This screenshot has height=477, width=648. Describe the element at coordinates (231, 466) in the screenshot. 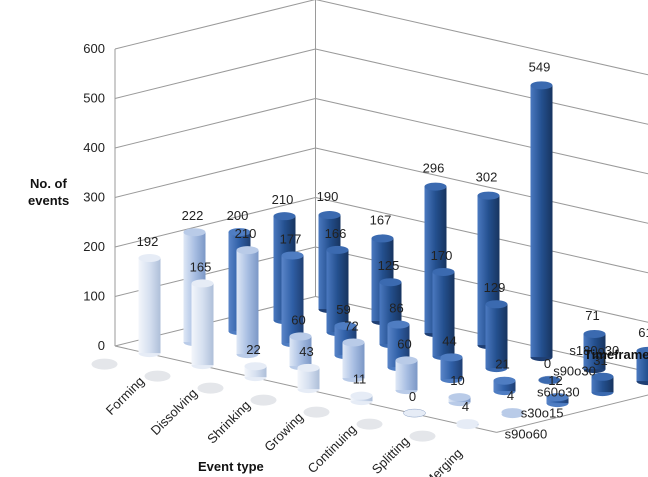

I see `x-axis-title: Event type` at that location.